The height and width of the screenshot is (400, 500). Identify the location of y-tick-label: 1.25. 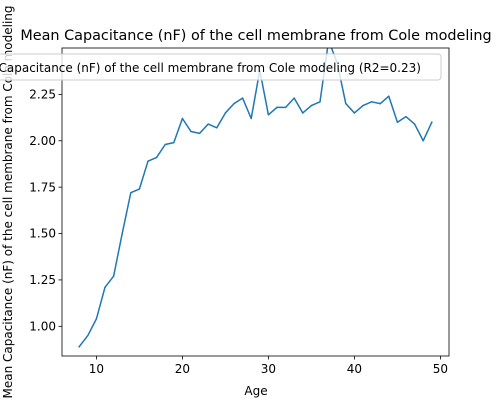
(42, 280).